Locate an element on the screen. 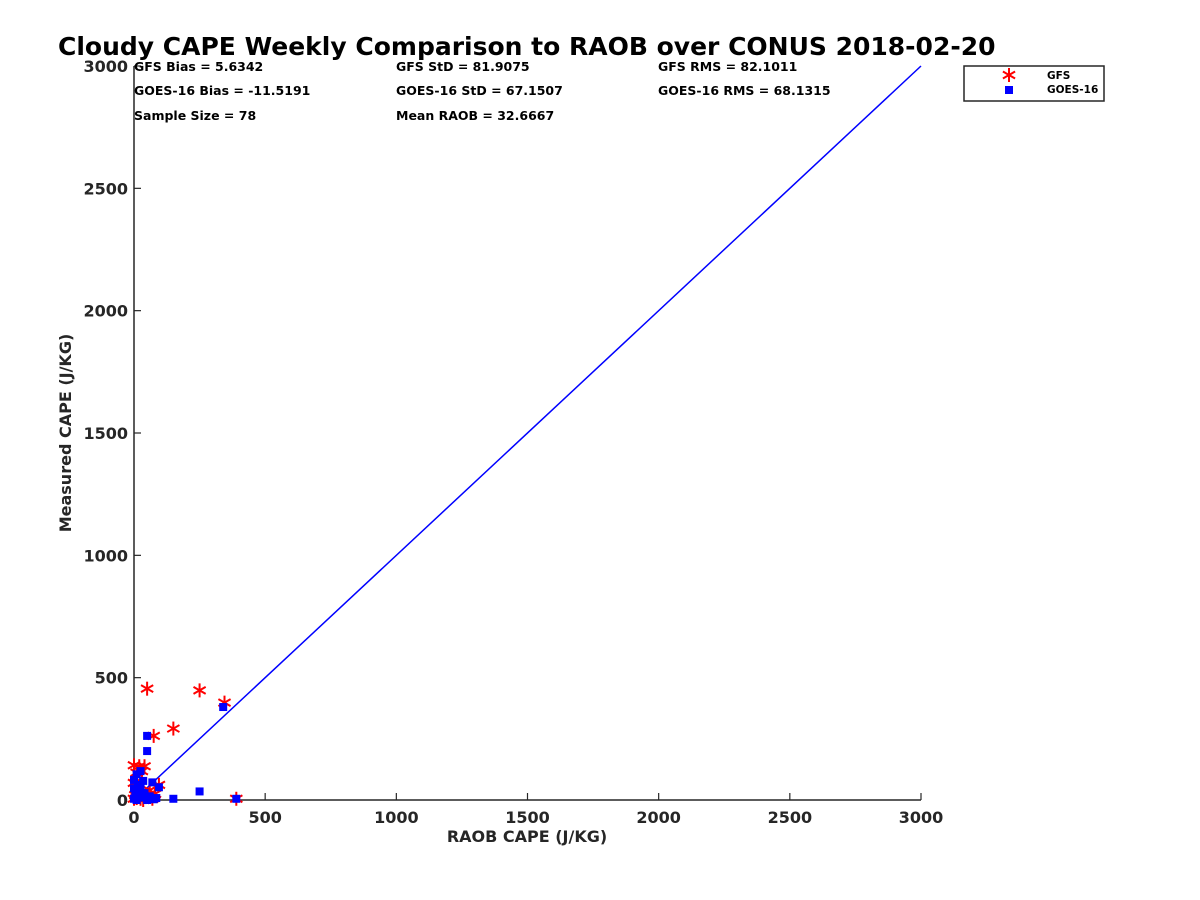  legend: GFS GOES-16 is located at coordinates (1034, 83).